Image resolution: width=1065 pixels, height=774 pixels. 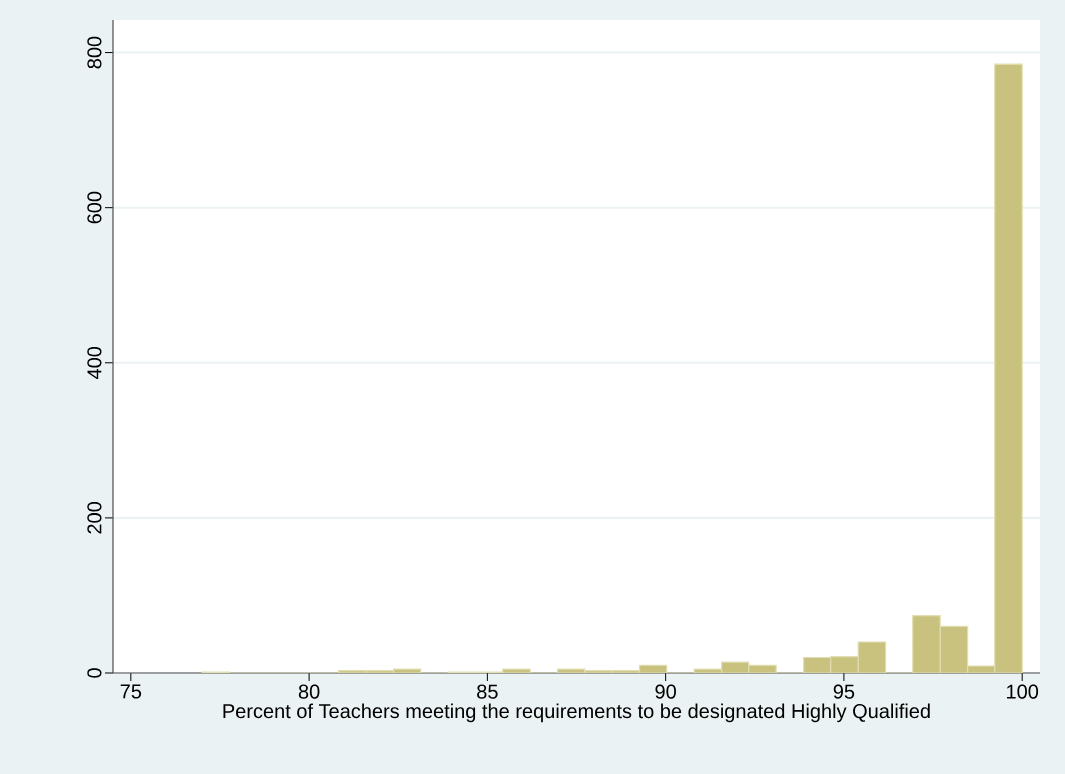 I want to click on y-tick-label: 600, so click(x=94, y=207).